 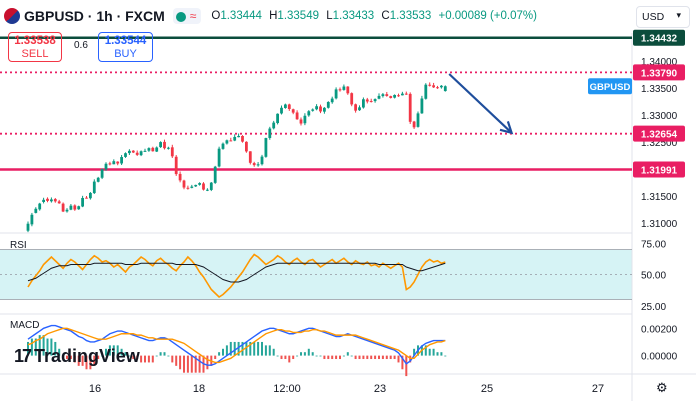 What do you see at coordinates (95, 389) in the screenshot?
I see `time-tick-label: 16` at bounding box center [95, 389].